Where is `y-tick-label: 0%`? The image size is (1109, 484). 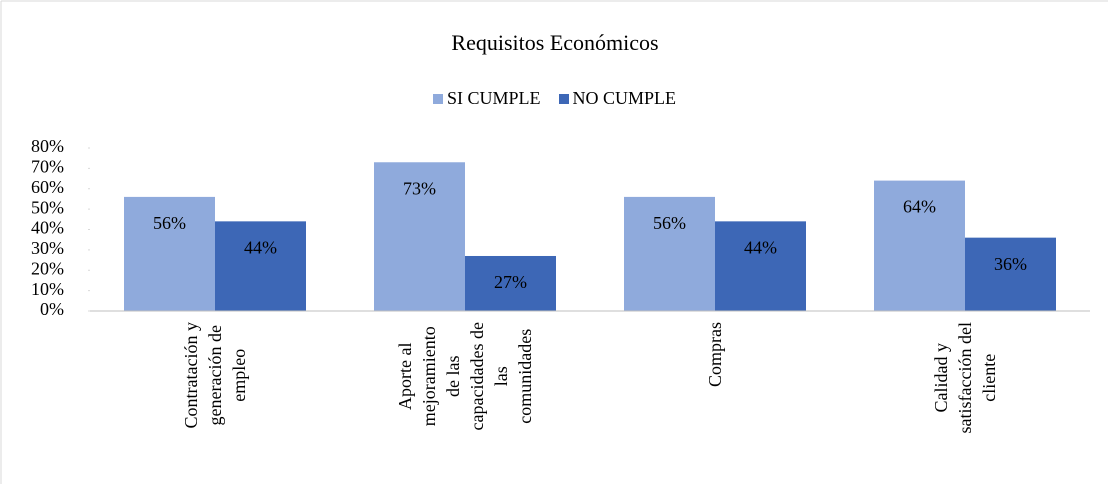
y-tick-label: 0% is located at coordinates (52, 309).